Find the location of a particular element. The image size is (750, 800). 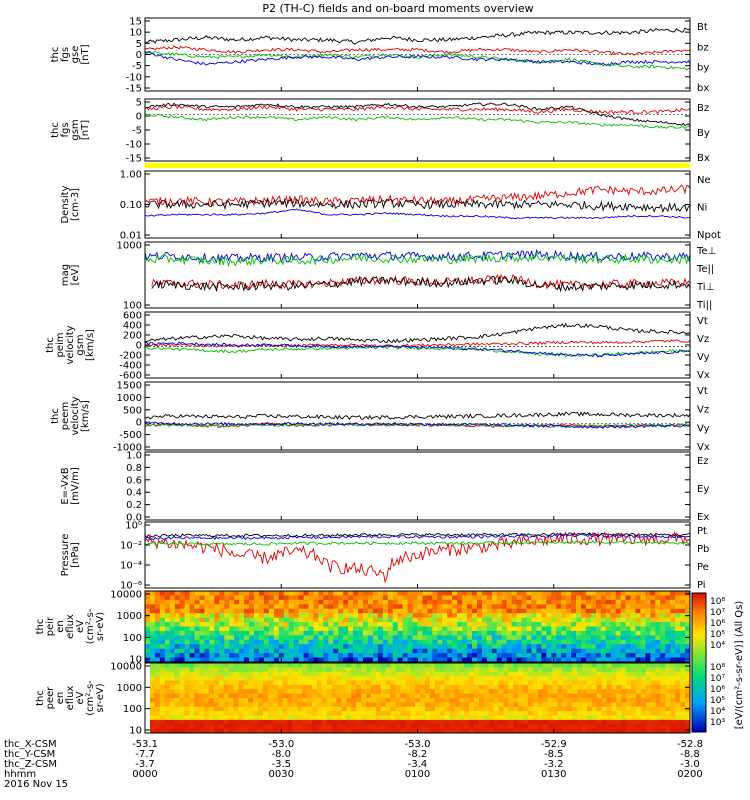

y-axis-label-line: sr-eV) is located at coordinates (100, 697).